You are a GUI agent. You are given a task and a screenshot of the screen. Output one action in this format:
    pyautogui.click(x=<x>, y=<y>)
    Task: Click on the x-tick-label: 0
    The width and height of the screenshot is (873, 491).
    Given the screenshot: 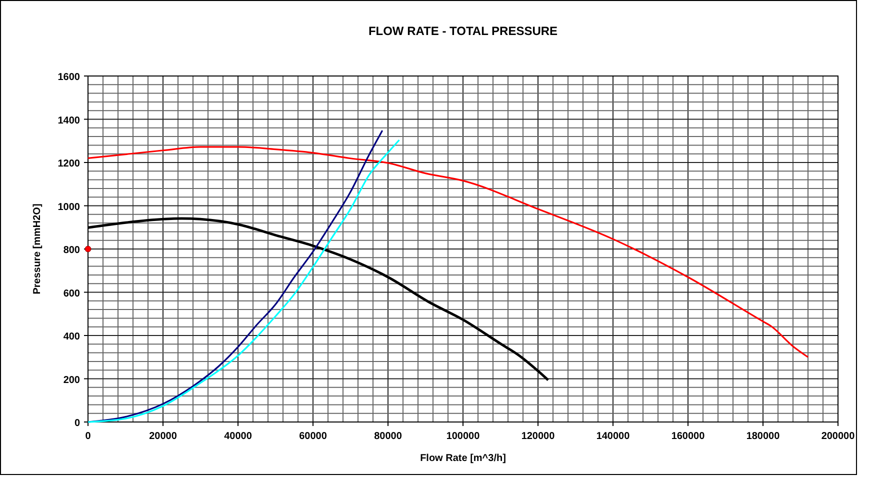 What is the action you would take?
    pyautogui.click(x=88, y=436)
    